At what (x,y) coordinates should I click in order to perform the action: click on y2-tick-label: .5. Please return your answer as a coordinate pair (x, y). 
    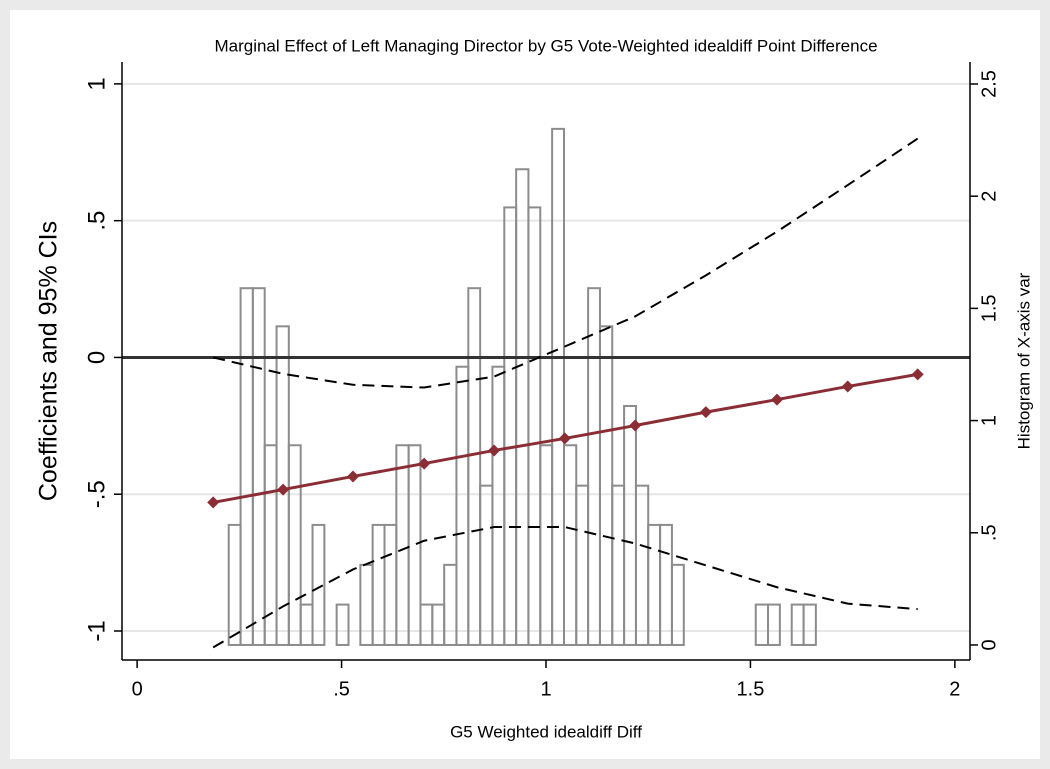
    Looking at the image, I should click on (989, 532).